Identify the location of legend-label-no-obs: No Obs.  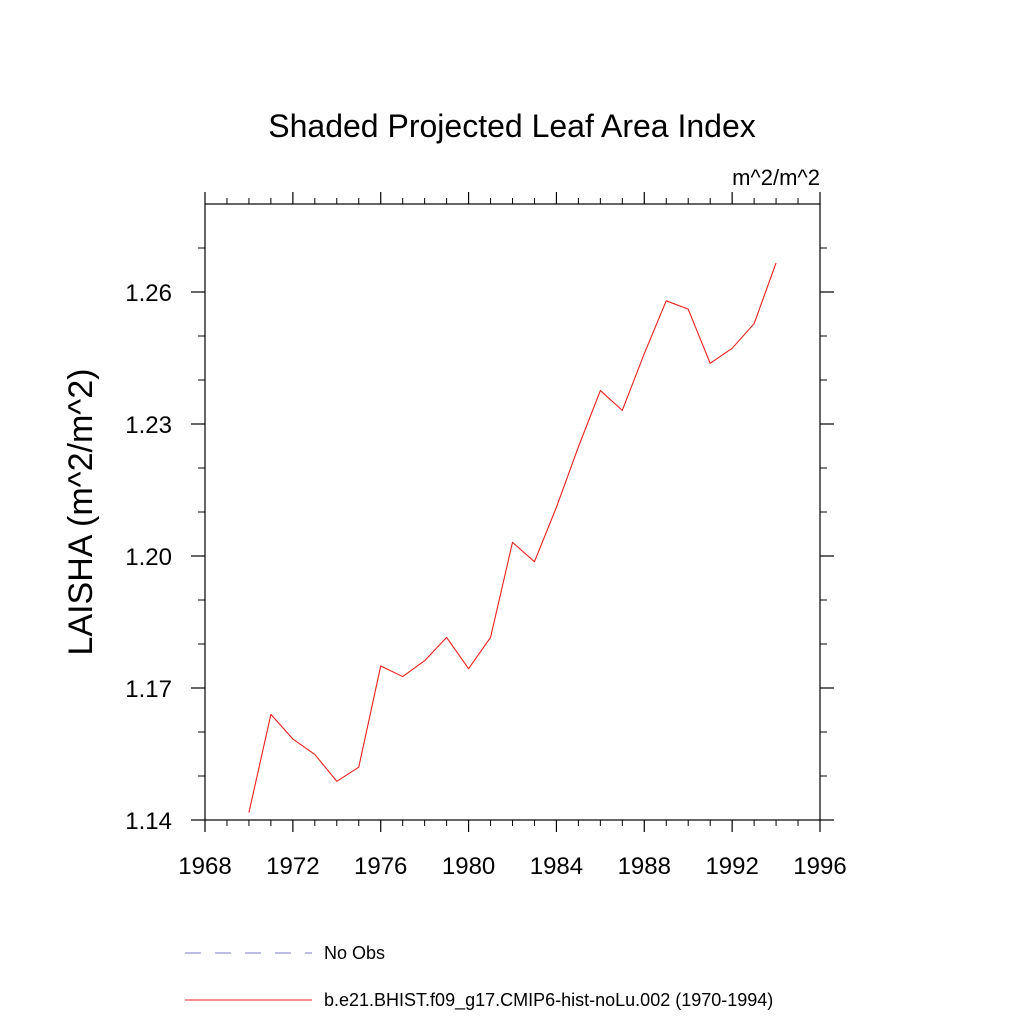
(354, 953).